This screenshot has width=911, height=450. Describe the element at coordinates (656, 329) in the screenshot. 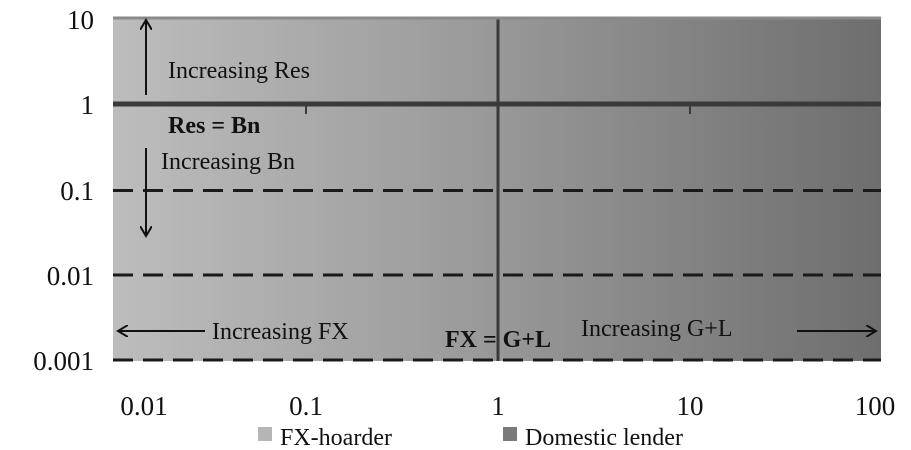

I see `annotation-increasing-gl: Increasing G+L` at that location.